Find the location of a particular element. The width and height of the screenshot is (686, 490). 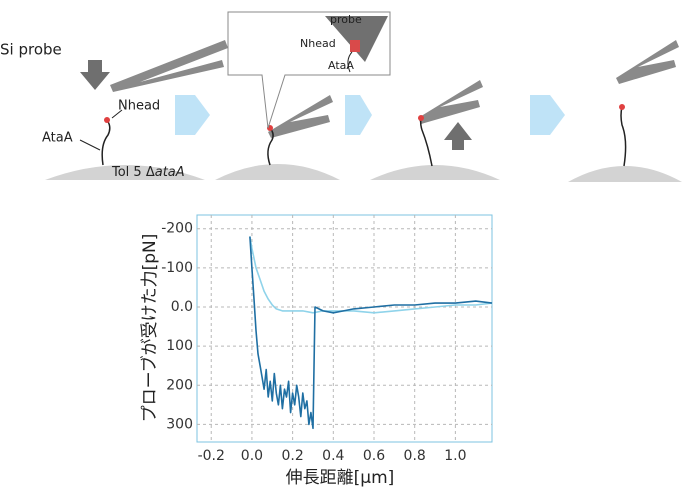

y-tick-label: 0.0 is located at coordinates (182, 307).